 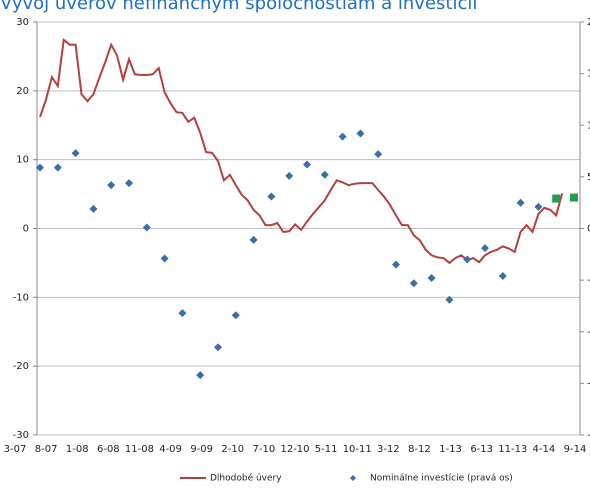 What do you see at coordinates (22, 160) in the screenshot?
I see `y-tick-label: 10` at bounding box center [22, 160].